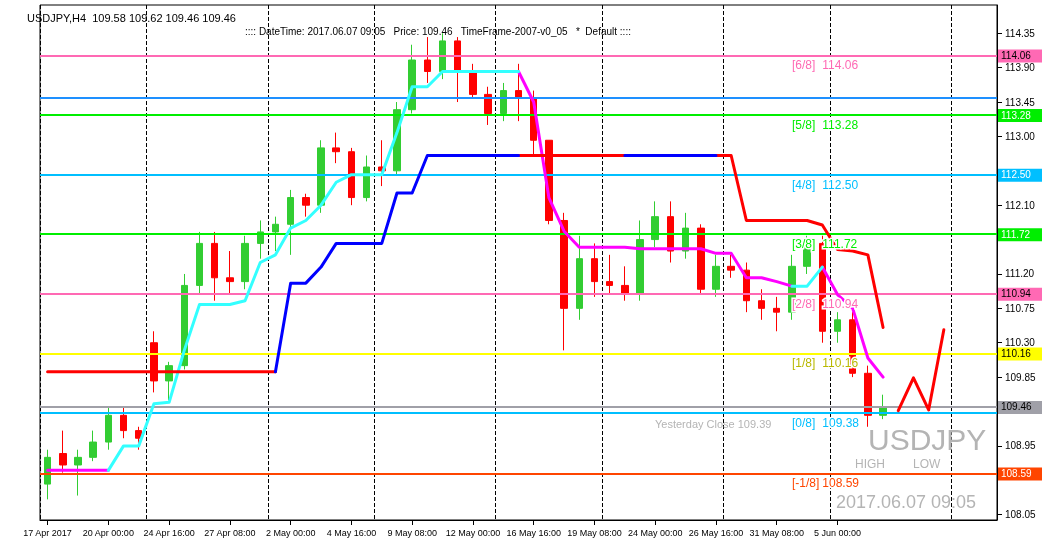 The width and height of the screenshot is (1043, 544). Describe the element at coordinates (803, 363) in the screenshot. I see `annotation: [1/8]` at that location.